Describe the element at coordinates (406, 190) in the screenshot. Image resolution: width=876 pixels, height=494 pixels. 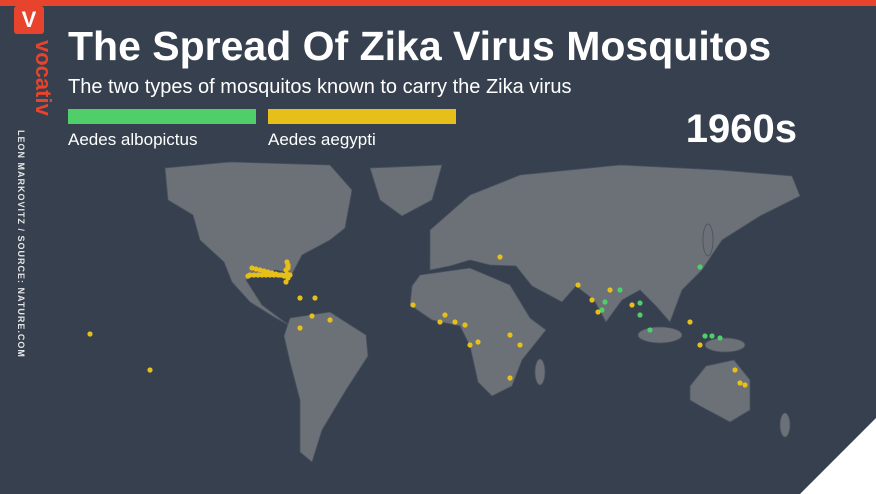
I see `greenland` at that location.